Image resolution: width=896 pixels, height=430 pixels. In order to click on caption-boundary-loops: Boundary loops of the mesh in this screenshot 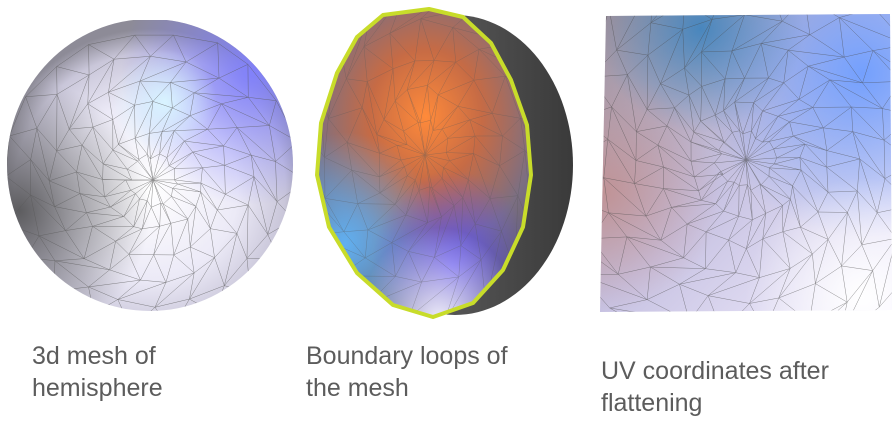, I will do `click(407, 372)`.